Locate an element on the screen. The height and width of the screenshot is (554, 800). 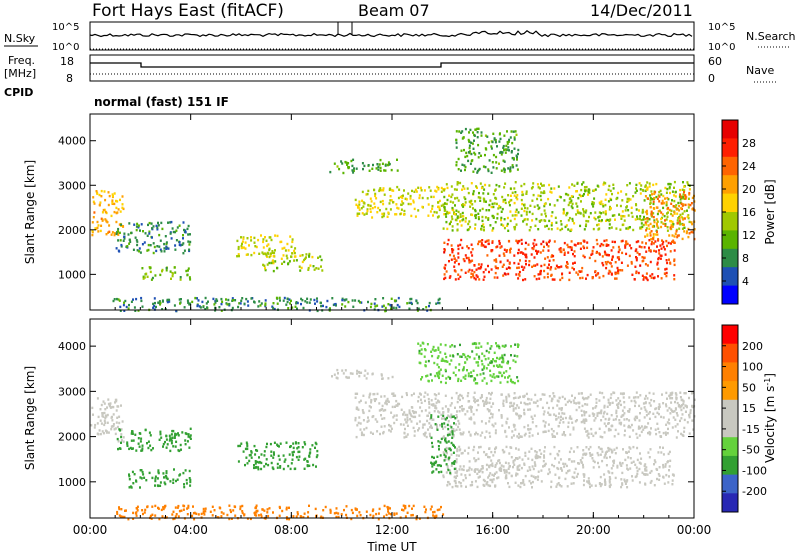
velocity-colorbar-tick-label: 15 is located at coordinates (749, 408).